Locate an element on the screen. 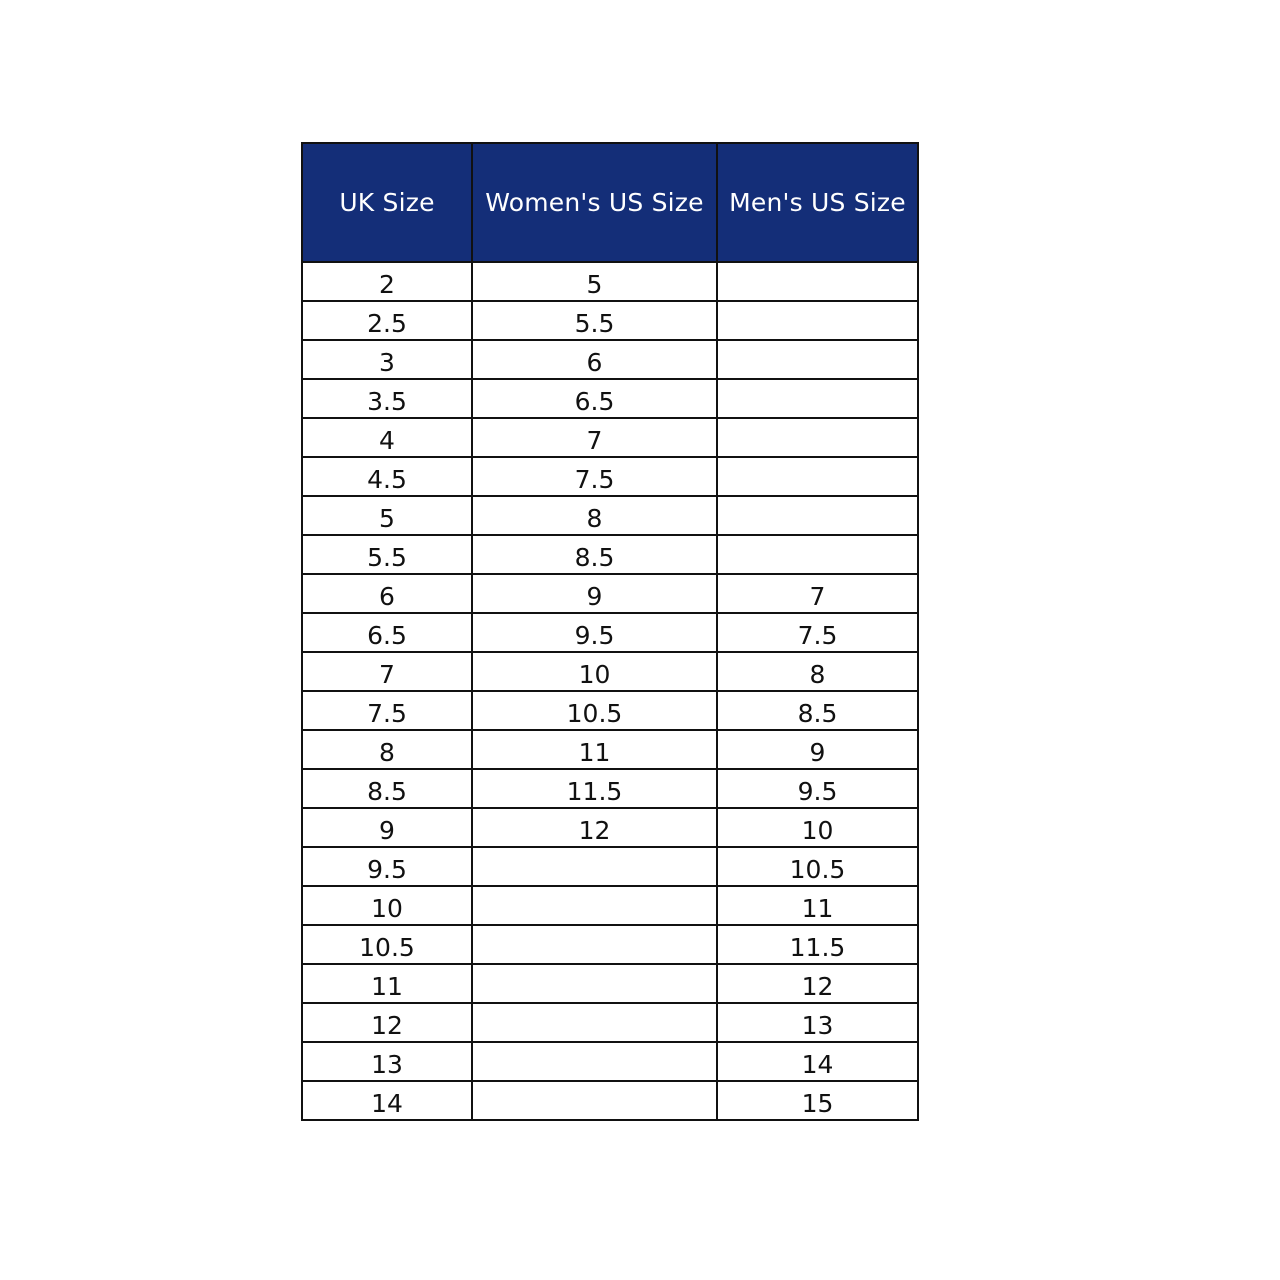 The image size is (1280, 1280). table-row: 2.5 5.5 is located at coordinates (610, 320).